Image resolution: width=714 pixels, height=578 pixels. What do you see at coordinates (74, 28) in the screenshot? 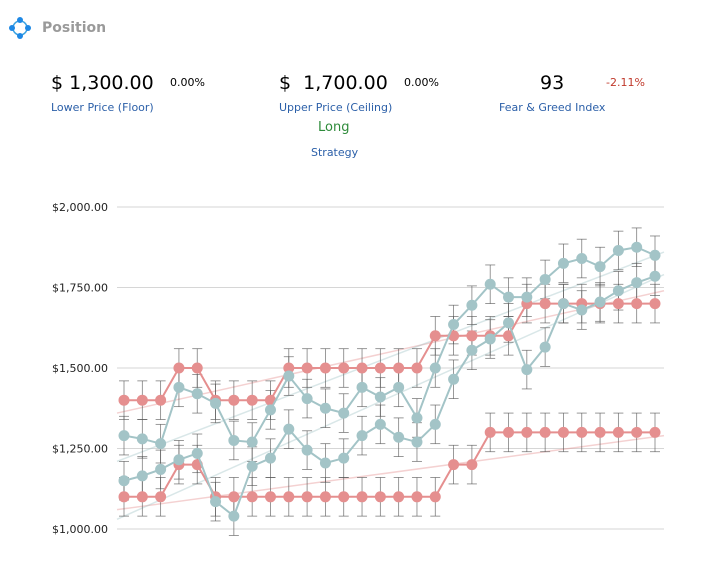
I see `page-title: Position` at bounding box center [74, 28].